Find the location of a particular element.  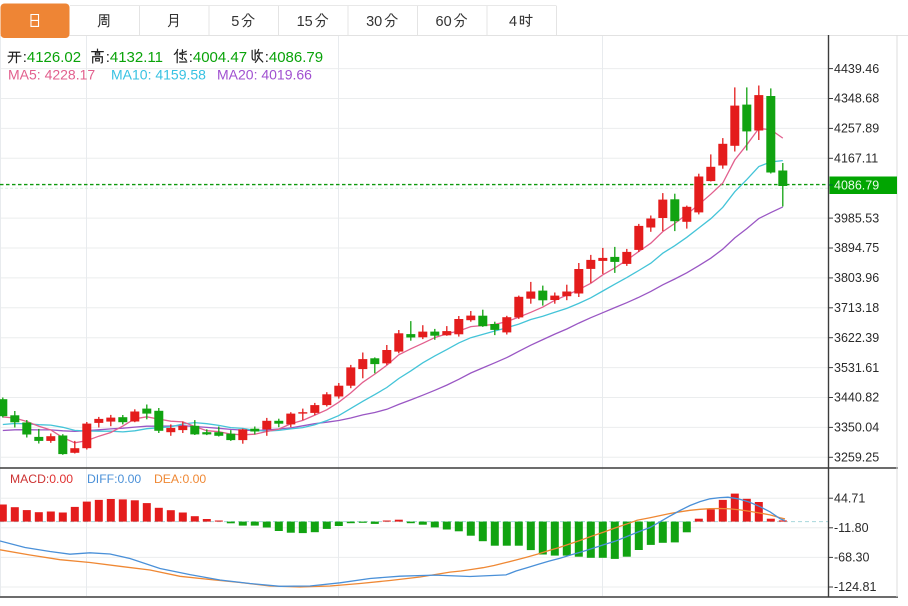

svg-text: 3350.04 is located at coordinates (856, 428).